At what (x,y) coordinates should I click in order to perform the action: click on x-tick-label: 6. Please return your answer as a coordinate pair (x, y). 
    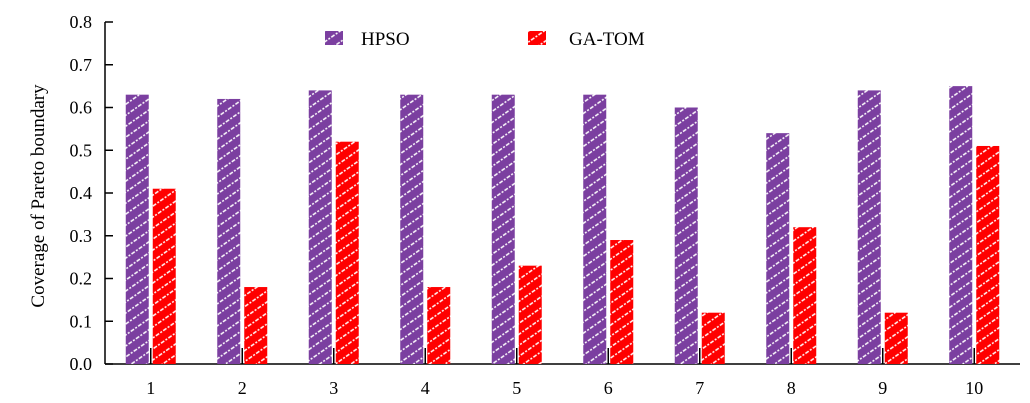
    Looking at the image, I should click on (608, 388).